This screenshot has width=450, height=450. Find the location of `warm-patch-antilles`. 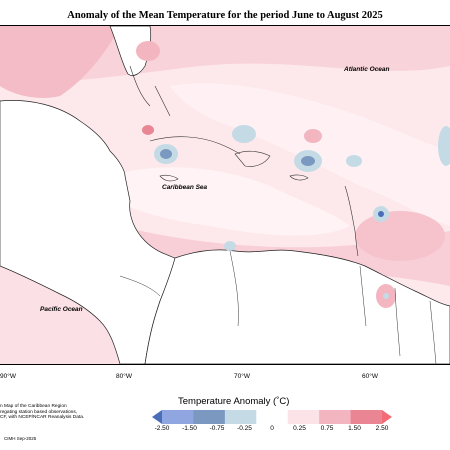

warm-patch-antilles is located at coordinates (400, 236).